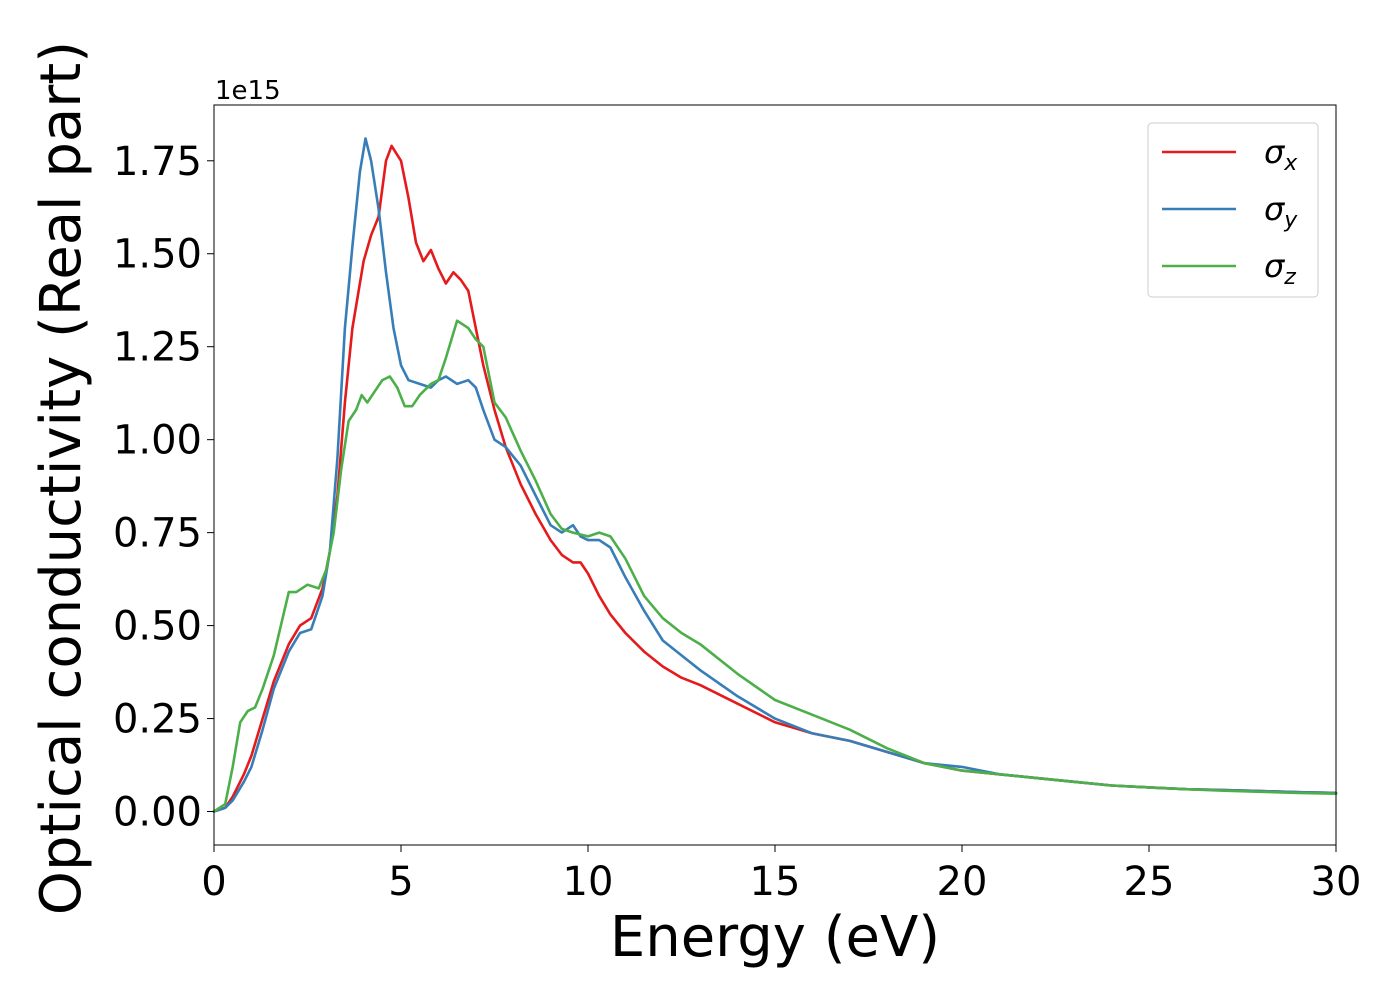  Describe the element at coordinates (962, 882) in the screenshot. I see `x-tick-label: 20` at that location.